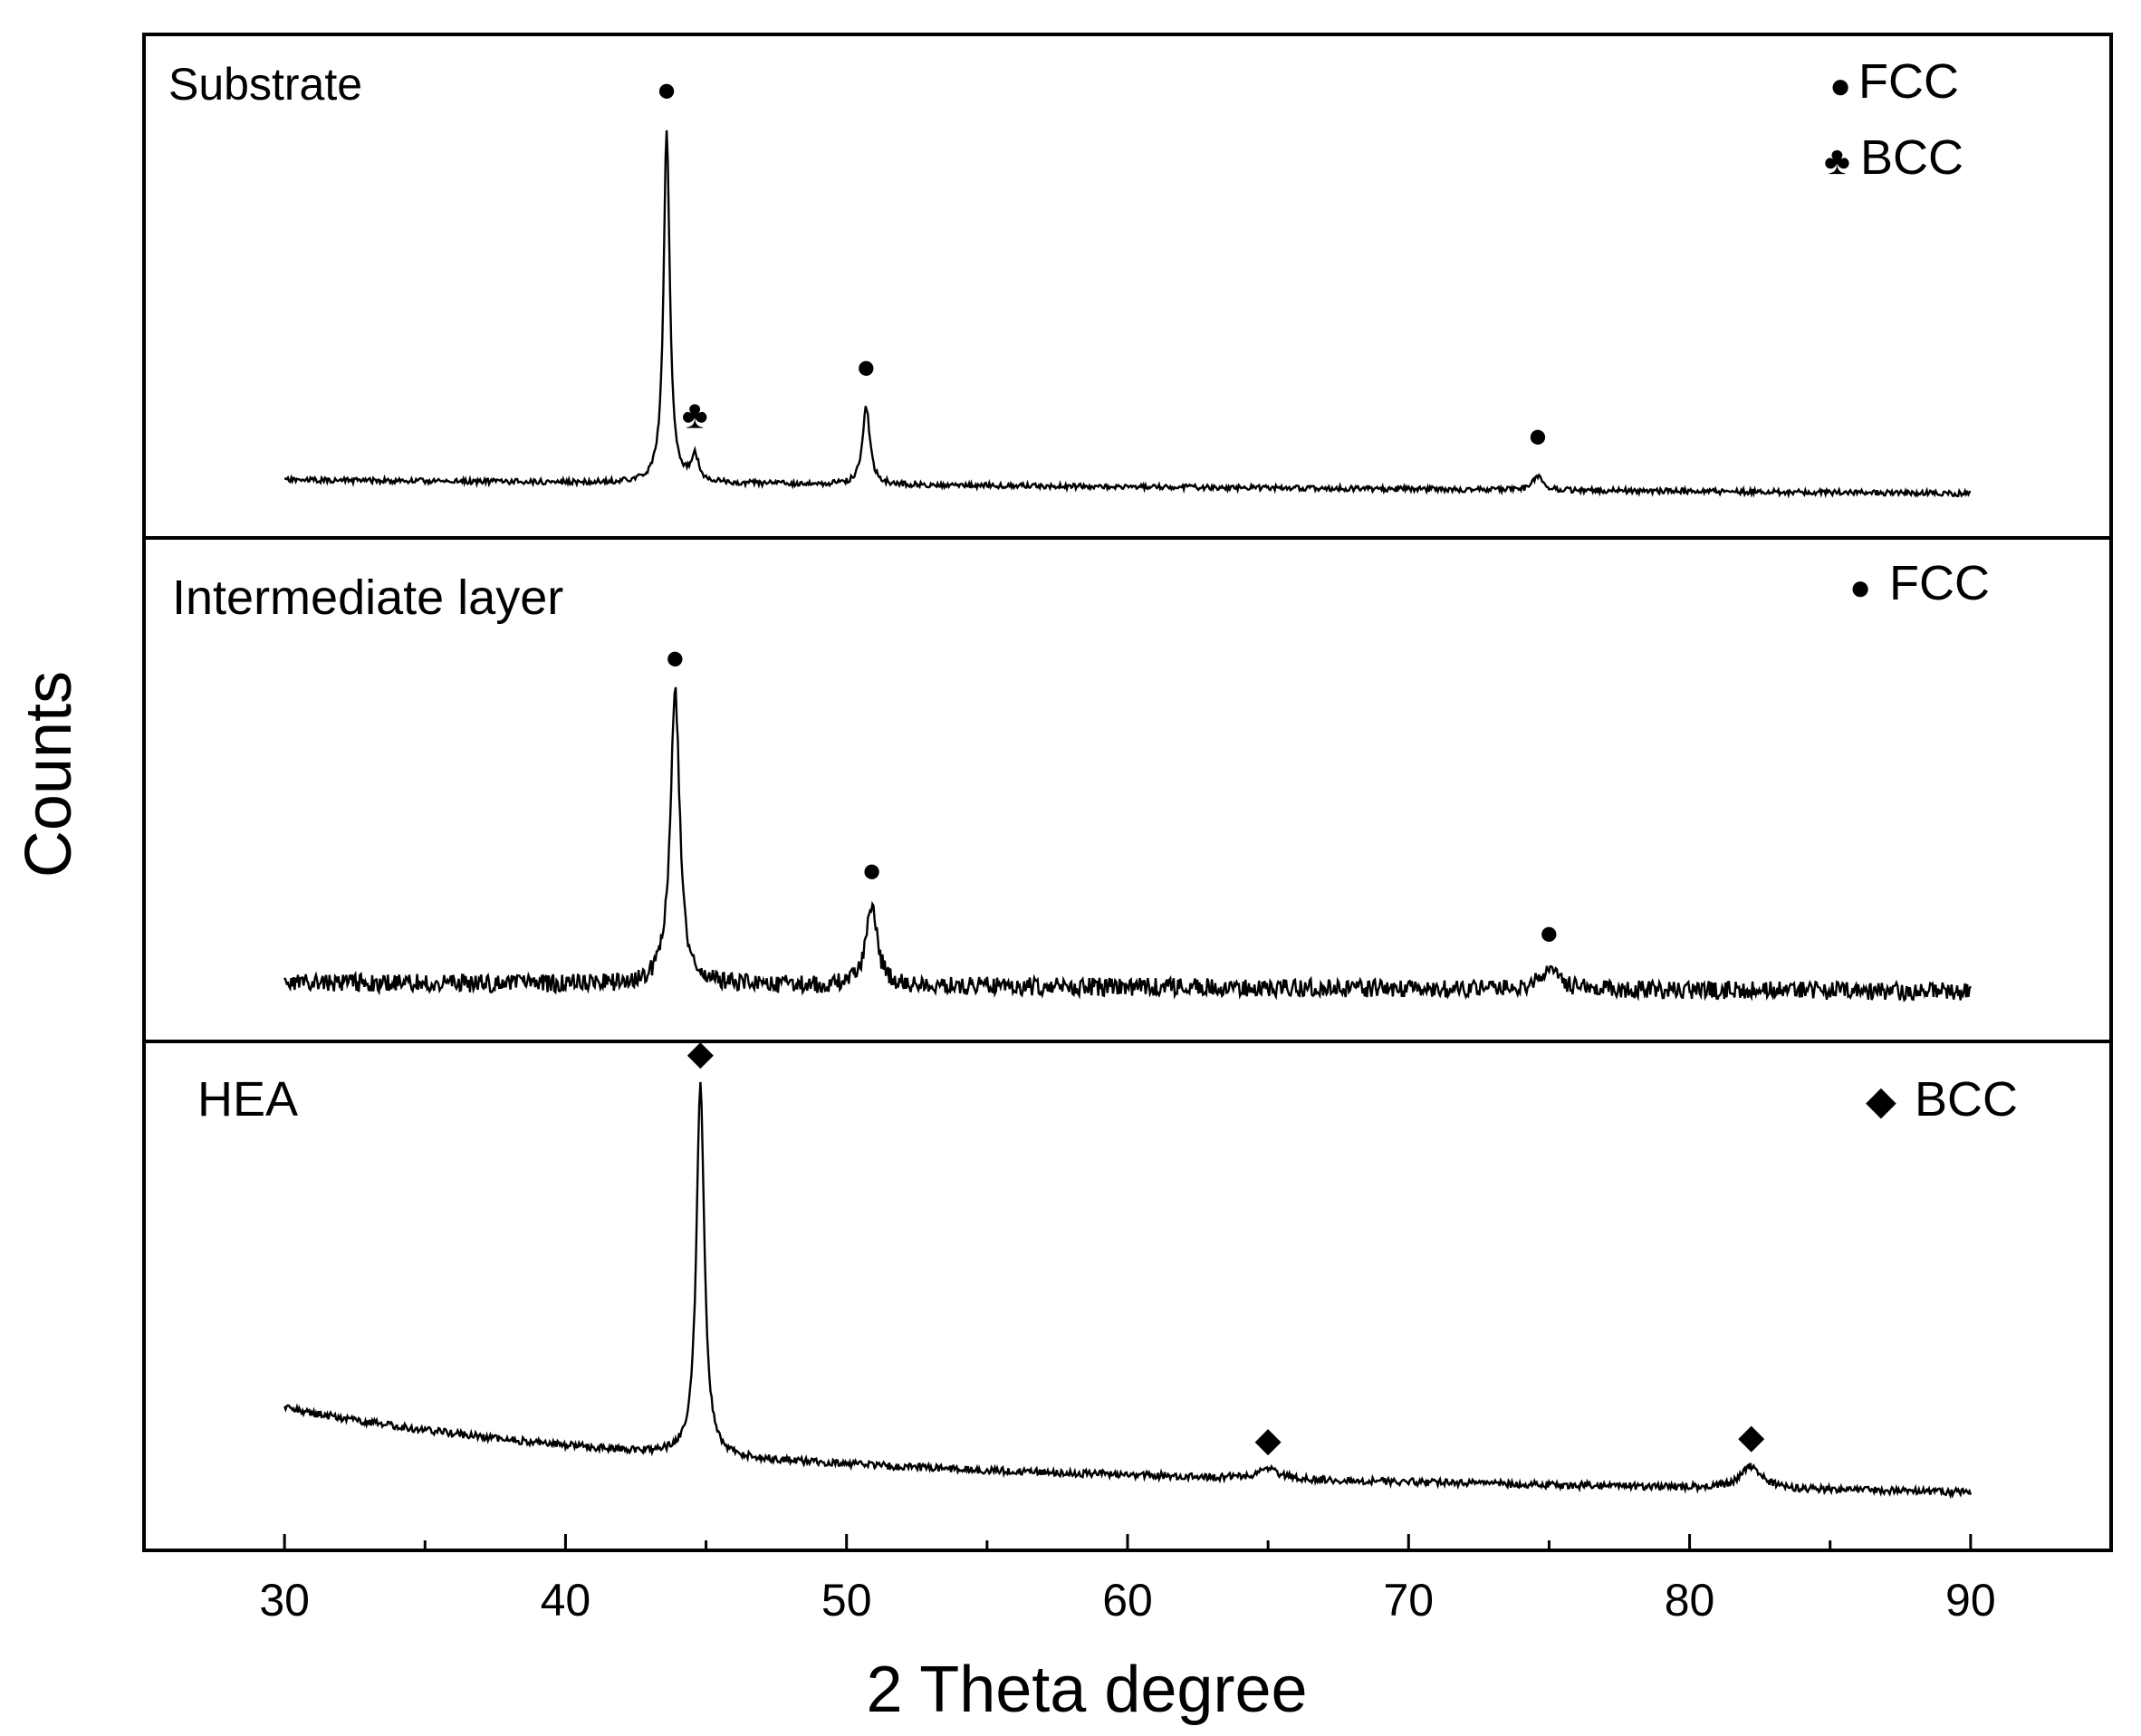  I want to click on y-axis-label: Counts, so click(49, 774).